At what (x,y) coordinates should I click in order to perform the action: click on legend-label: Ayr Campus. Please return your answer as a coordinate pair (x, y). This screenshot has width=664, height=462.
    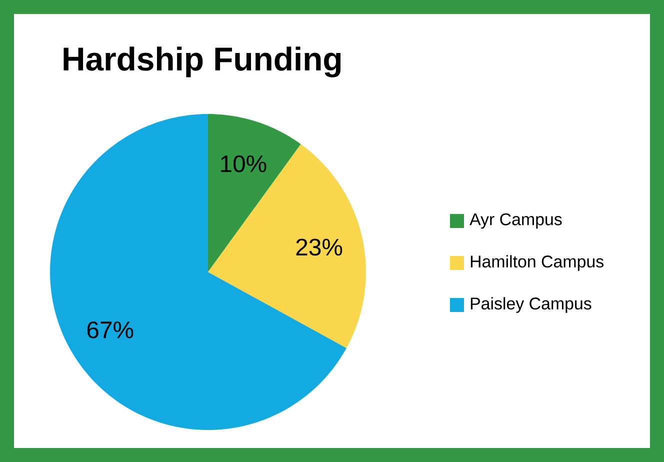
    Looking at the image, I should click on (516, 221).